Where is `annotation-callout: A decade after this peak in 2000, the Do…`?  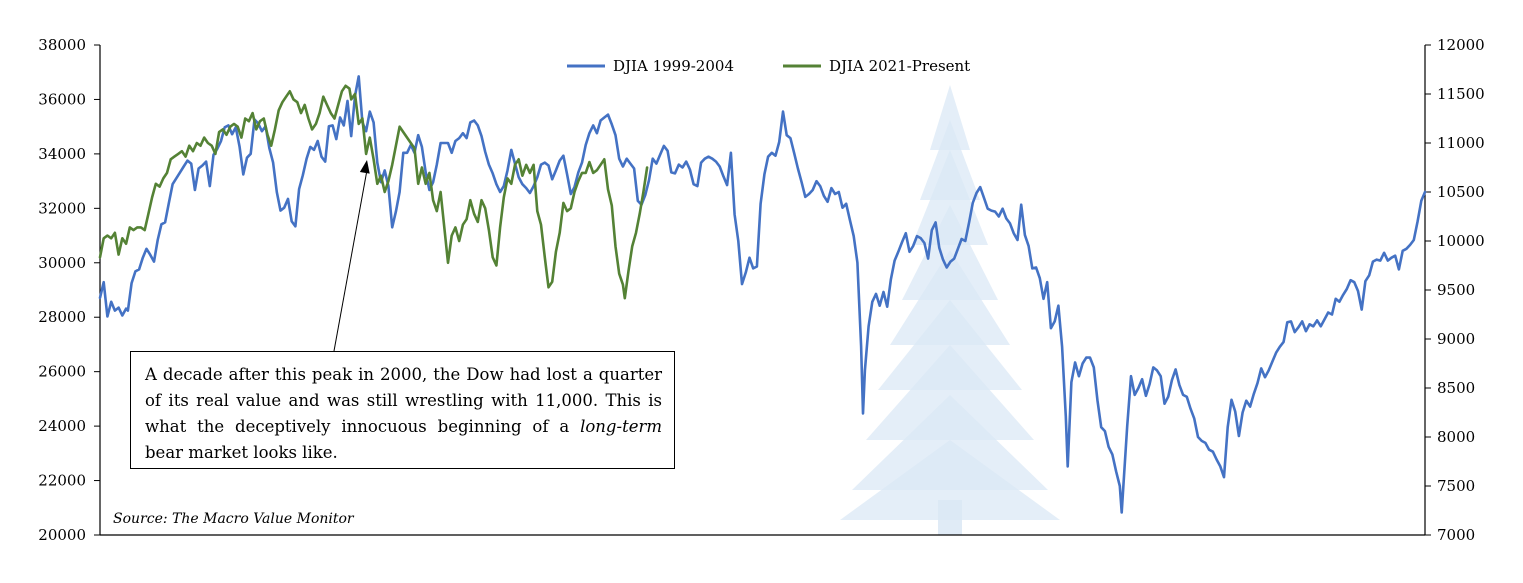 annotation-callout: A decade after this peak in 2000, the Do… is located at coordinates (402, 410).